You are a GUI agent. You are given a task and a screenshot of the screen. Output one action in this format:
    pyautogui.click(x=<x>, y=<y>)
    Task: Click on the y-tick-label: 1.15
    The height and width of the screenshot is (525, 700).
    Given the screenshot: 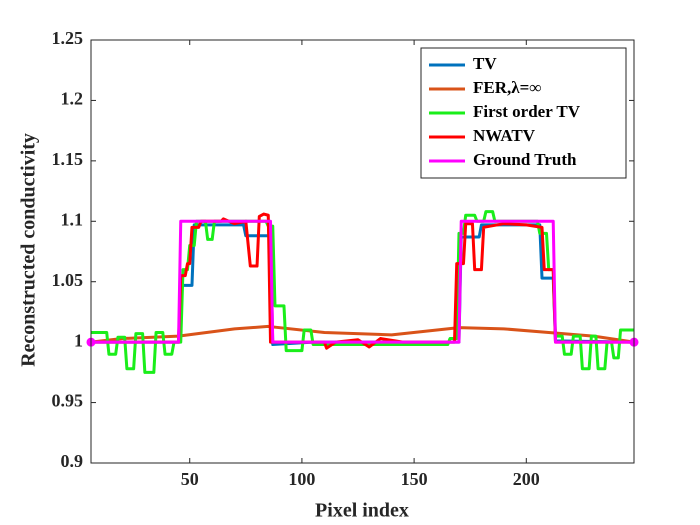 What is the action you would take?
    pyautogui.click(x=68, y=159)
    